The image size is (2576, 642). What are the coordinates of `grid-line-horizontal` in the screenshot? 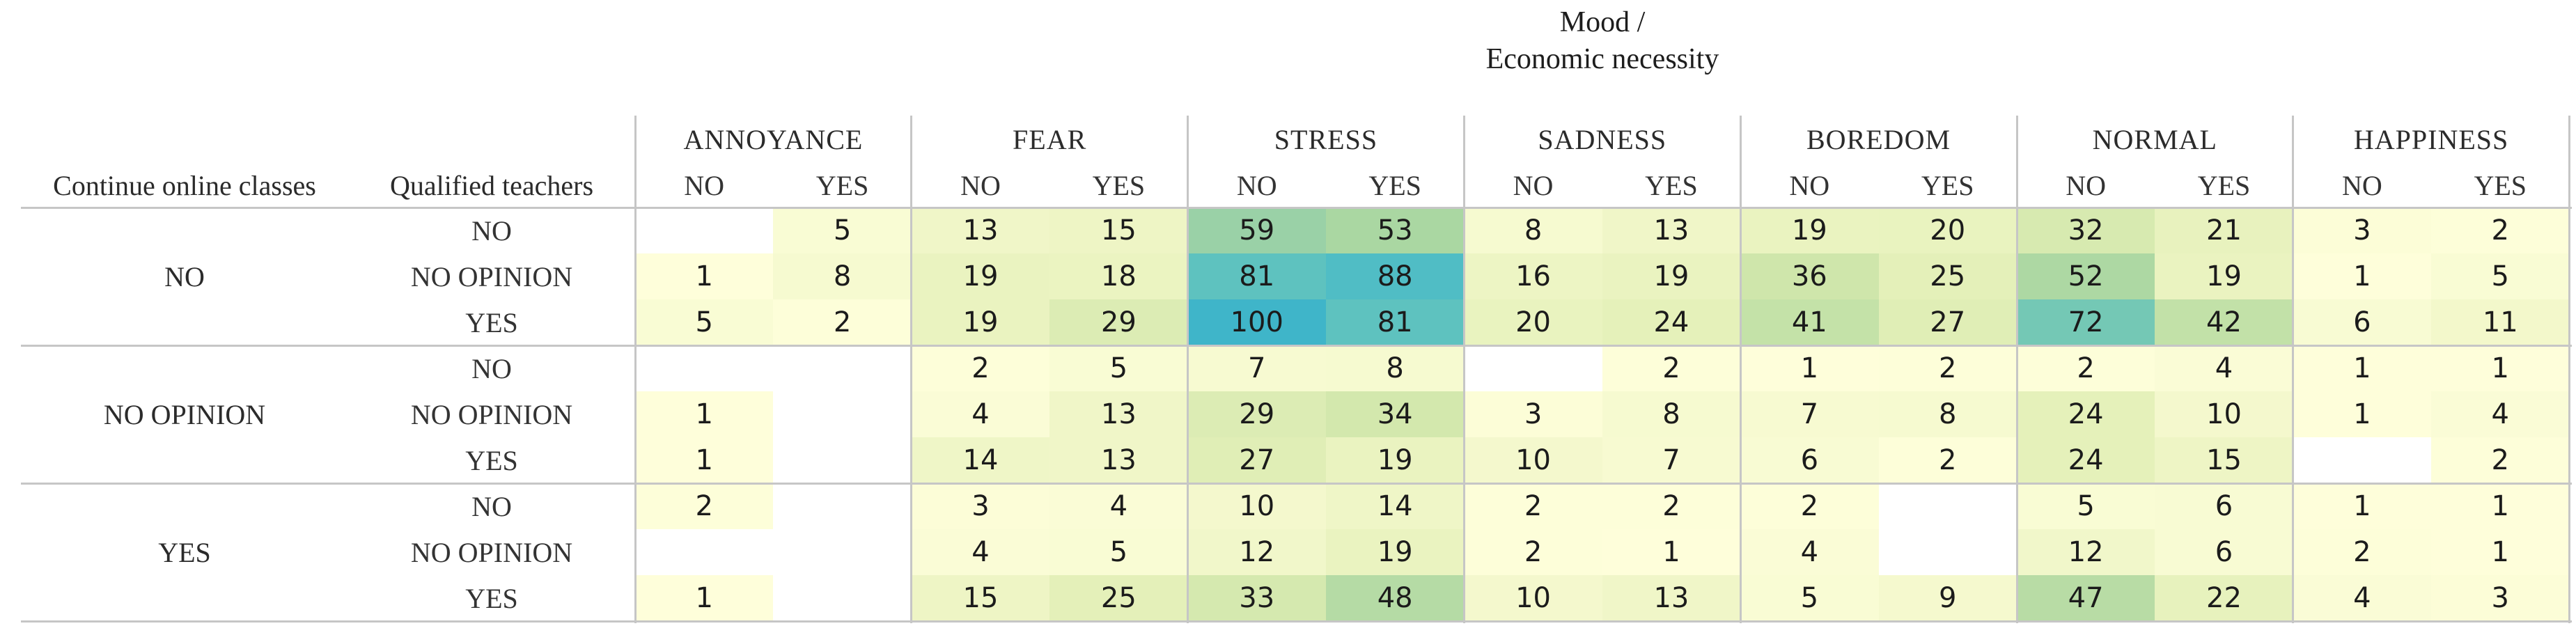 It's located at (1296, 483).